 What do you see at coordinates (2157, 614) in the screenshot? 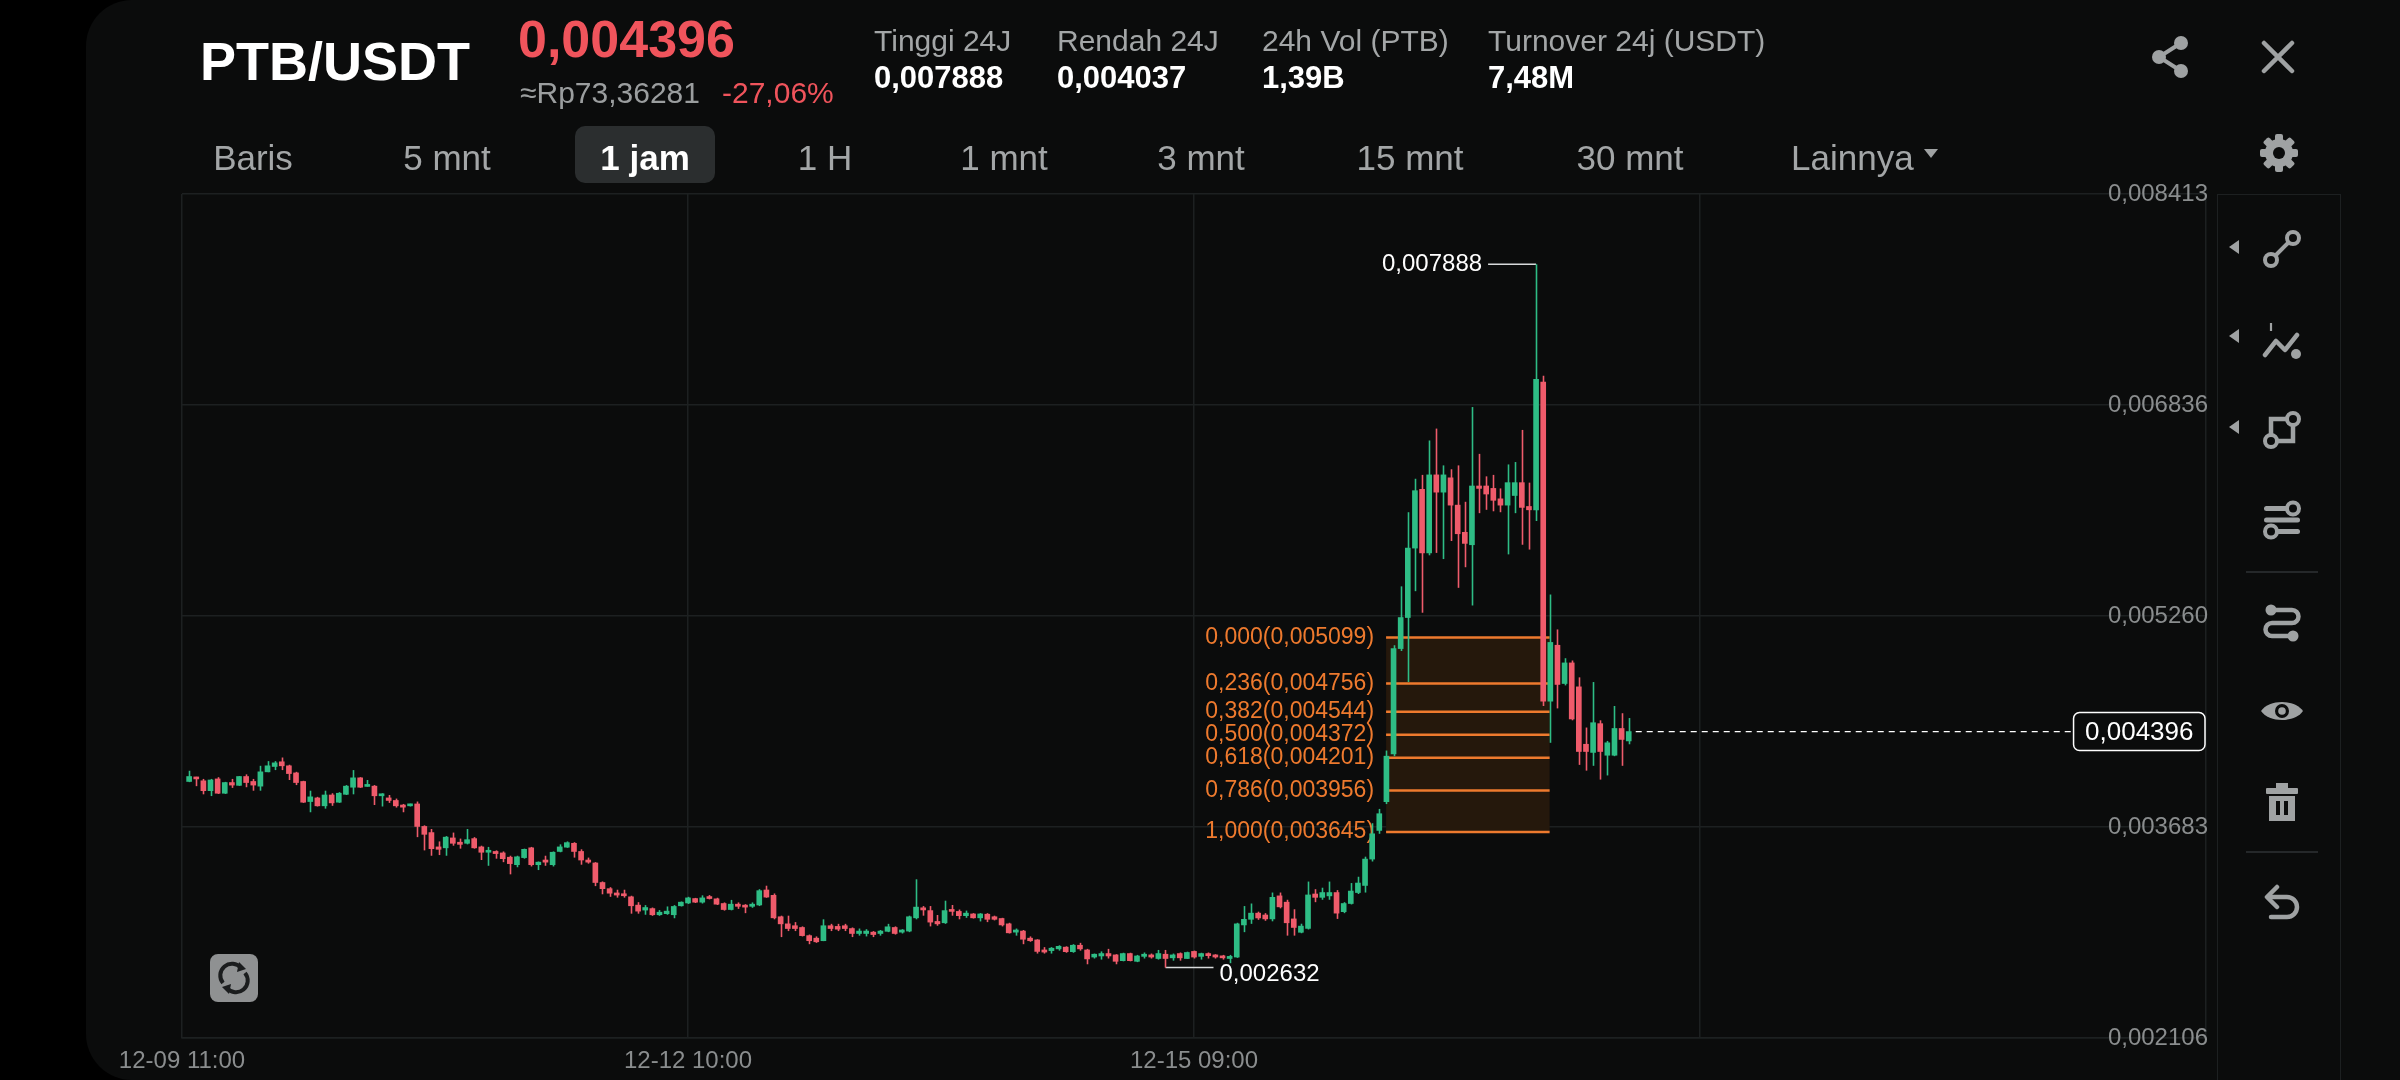
I see `y-tick-label: 0,005260` at bounding box center [2157, 614].